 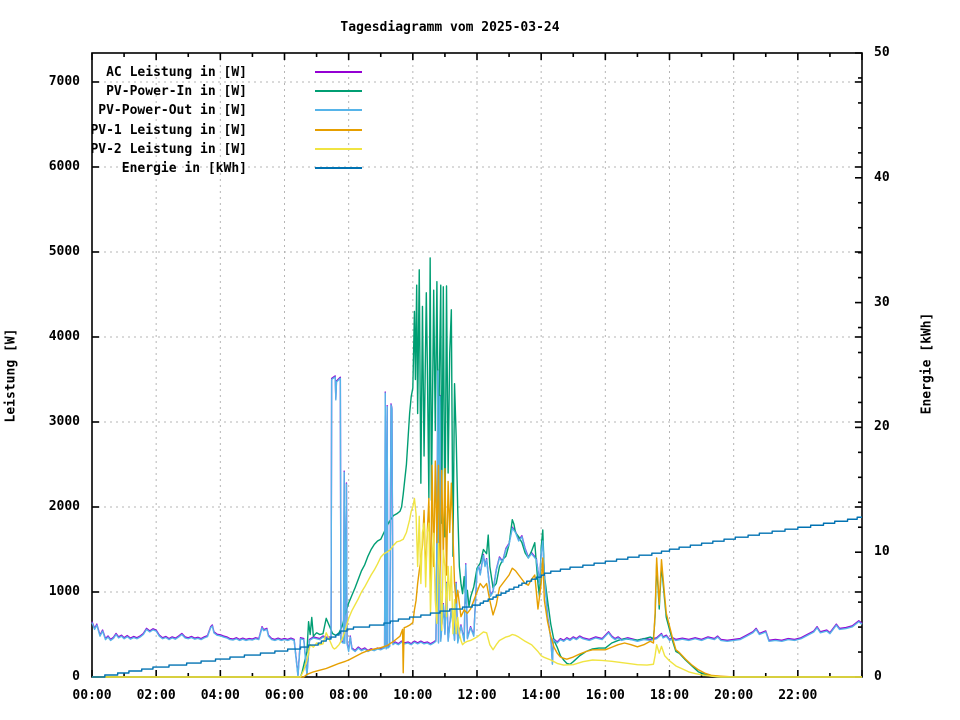 What do you see at coordinates (349, 695) in the screenshot?
I see `x-tick-label: 08:00` at bounding box center [349, 695].